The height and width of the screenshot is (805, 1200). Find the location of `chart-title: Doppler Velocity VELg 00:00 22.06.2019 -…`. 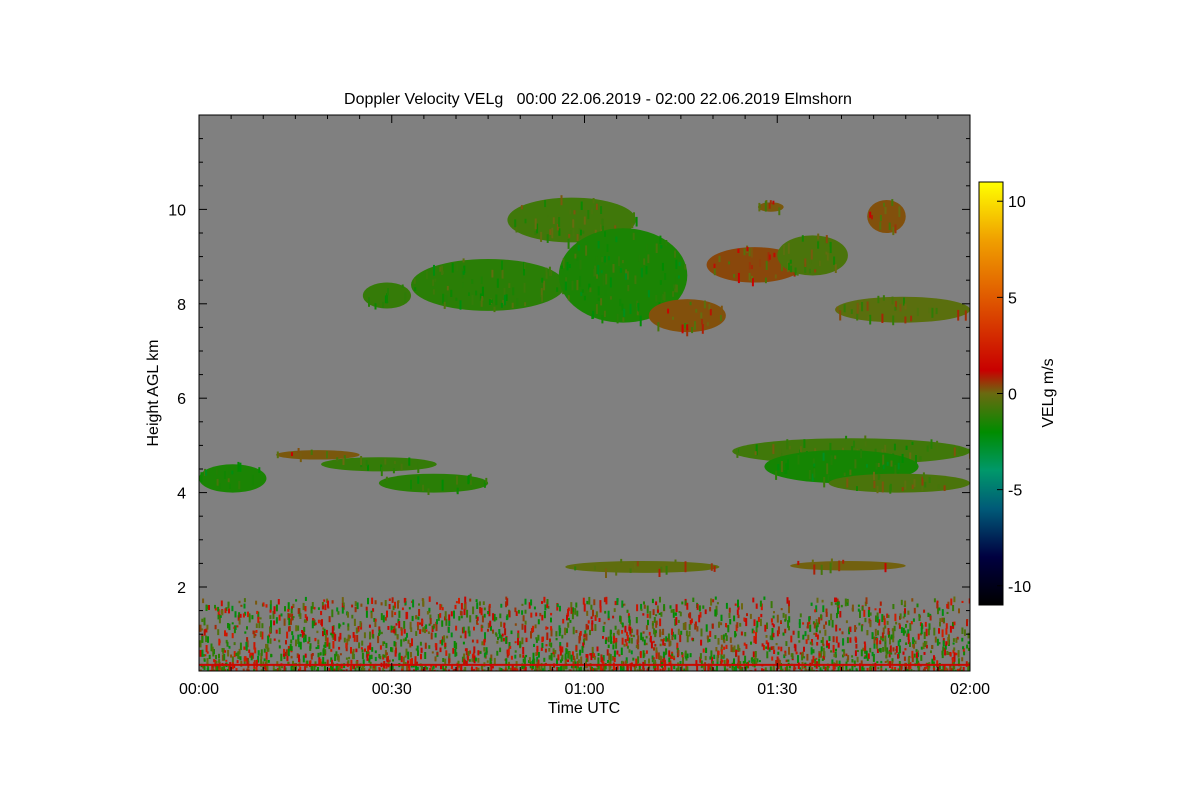

chart-title: Doppler Velocity VELg 00:00 22.06.2019 -… is located at coordinates (598, 99).